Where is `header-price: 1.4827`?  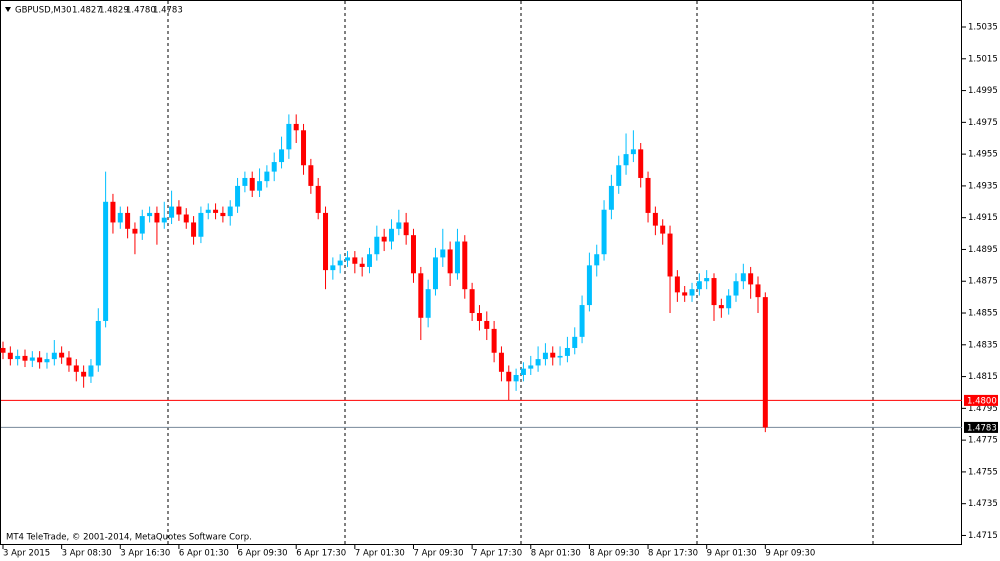 header-price: 1.4827 is located at coordinates (87, 11).